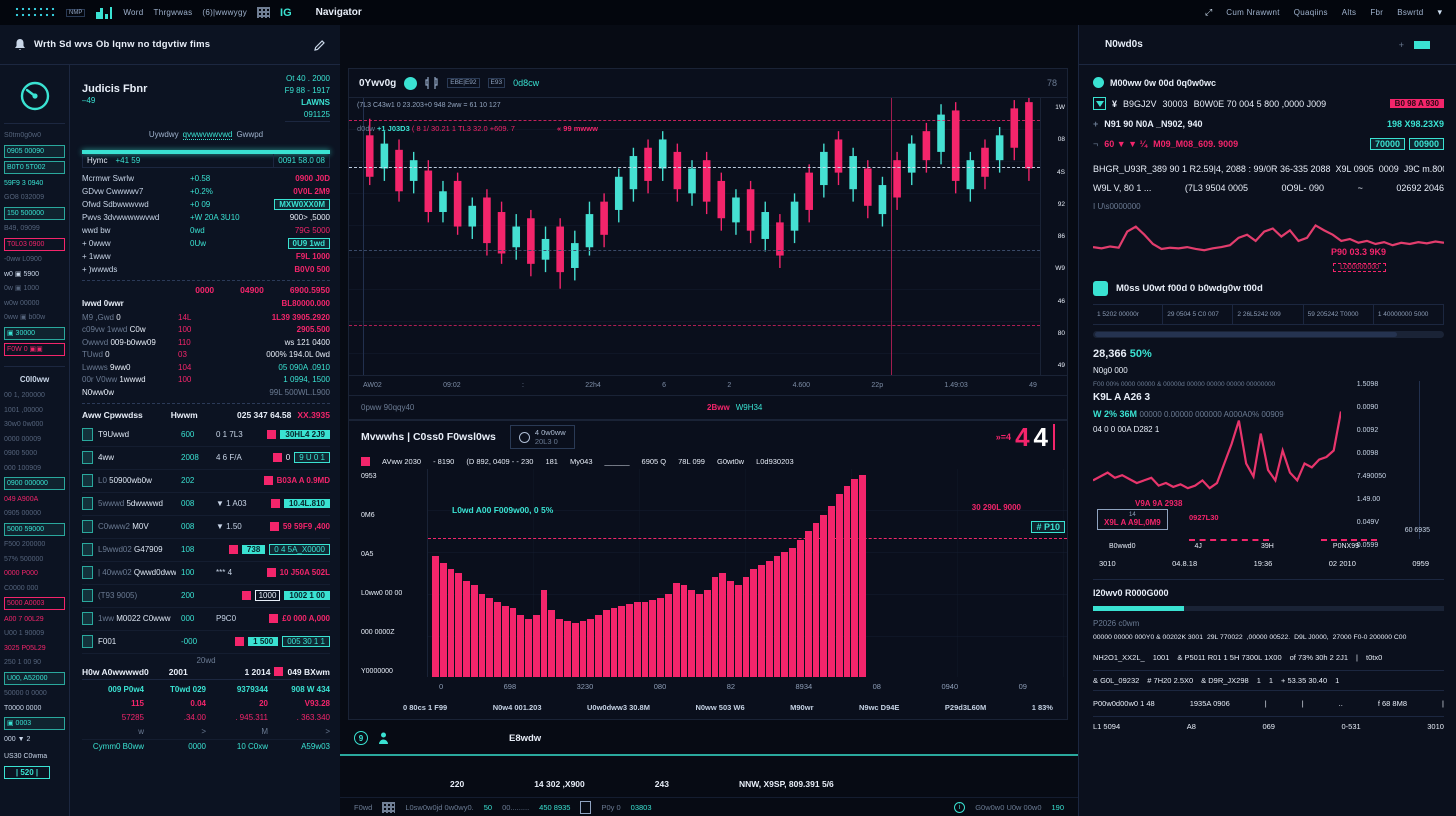 Image resolution: width=1456 pixels, height=816 pixels. I want to click on calendar-item: A00 7 00L29, so click(24, 619).